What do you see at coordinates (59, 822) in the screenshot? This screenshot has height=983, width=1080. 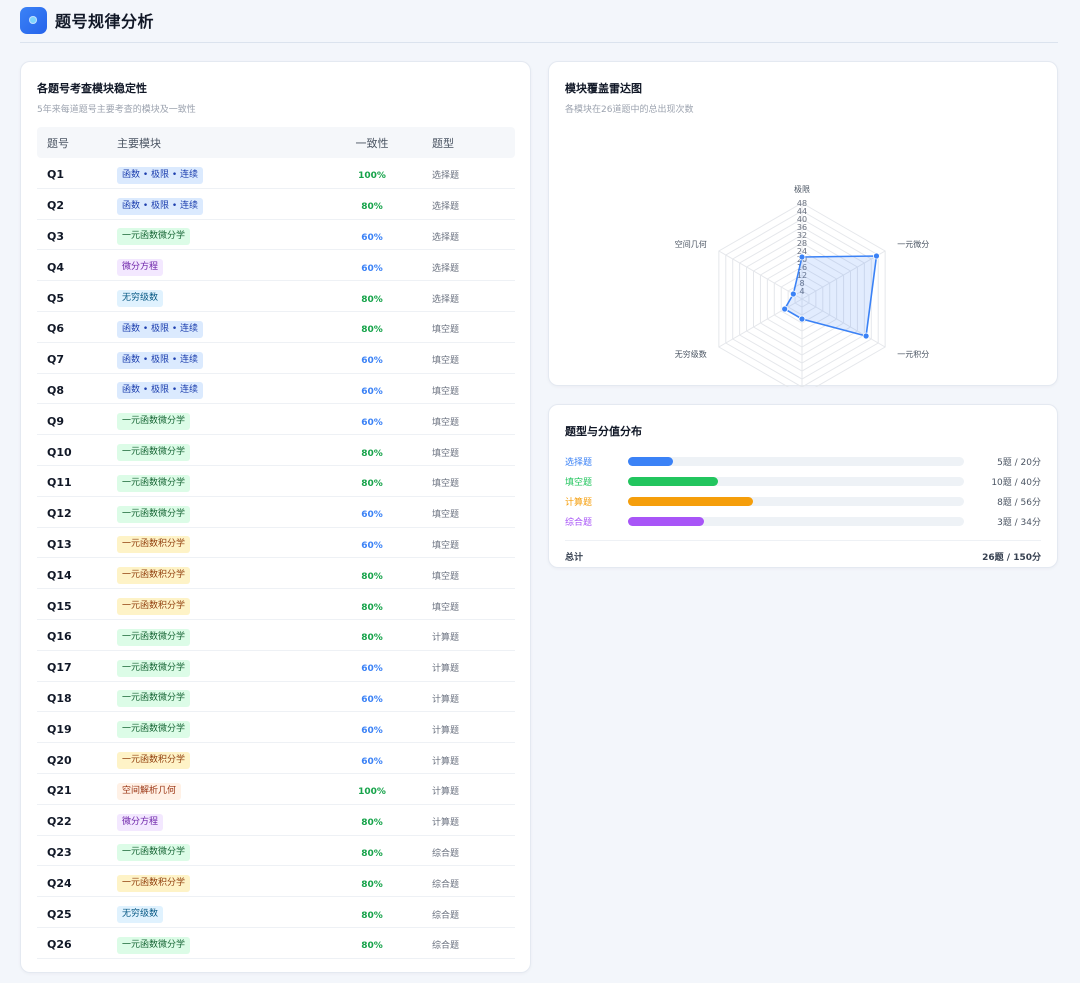 I see `question-number: Q22` at bounding box center [59, 822].